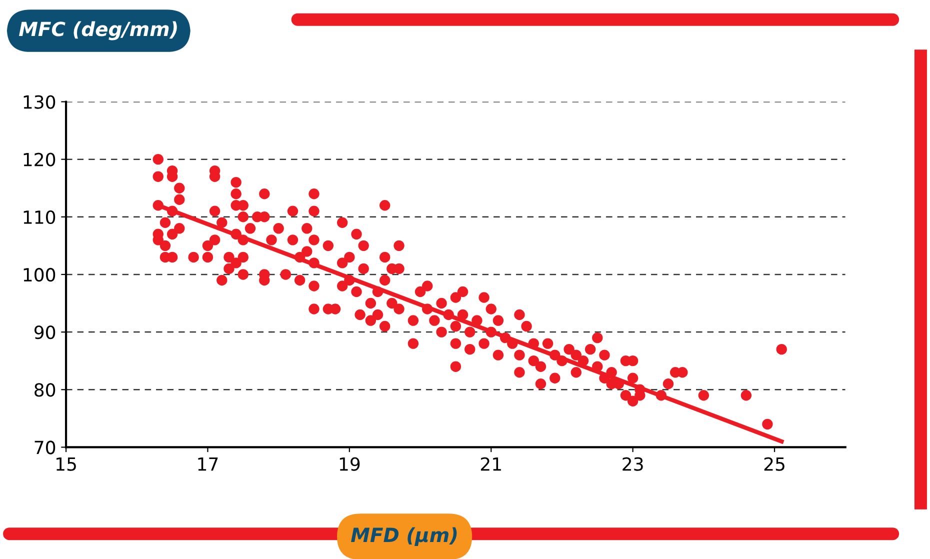  I want to click on x-tick-label: 17, so click(208, 464).